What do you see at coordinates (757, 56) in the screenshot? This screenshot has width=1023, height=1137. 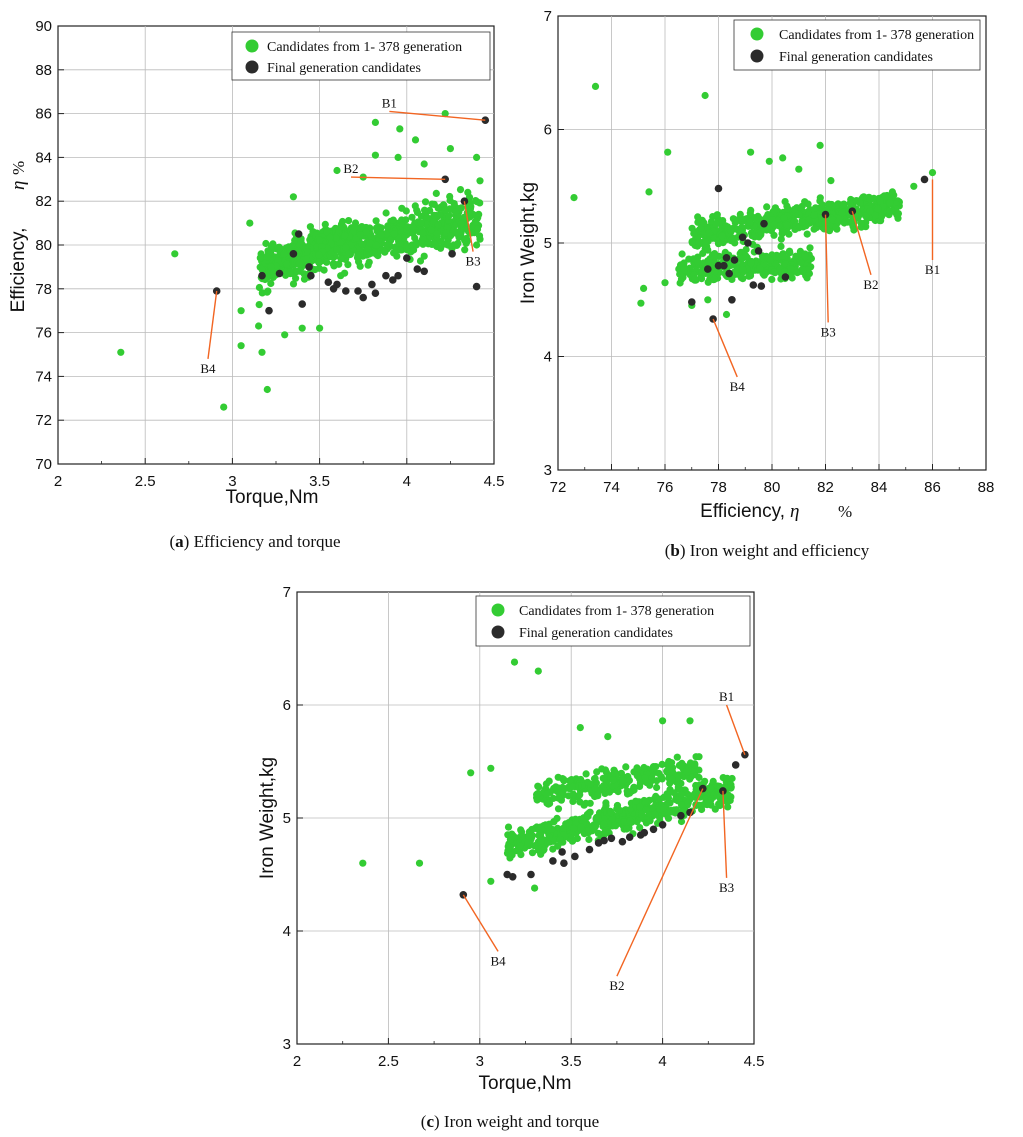 I see `legend-marker-black-b` at bounding box center [757, 56].